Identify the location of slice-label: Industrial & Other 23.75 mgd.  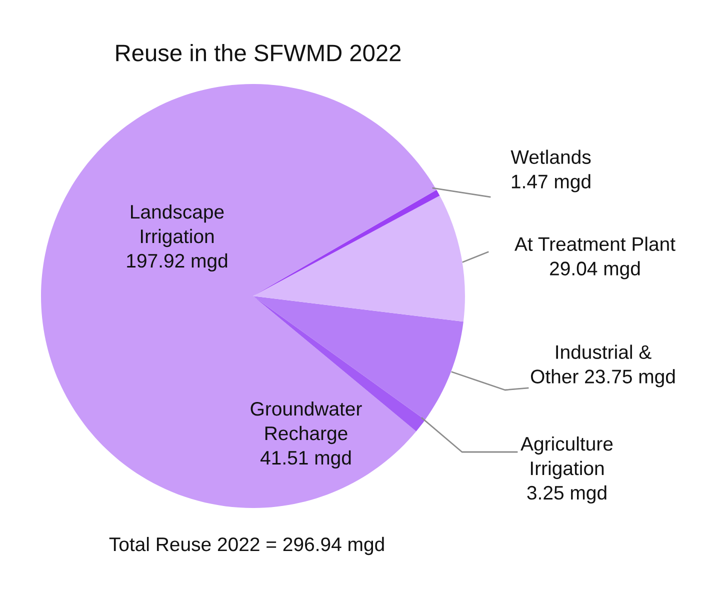
(602, 366).